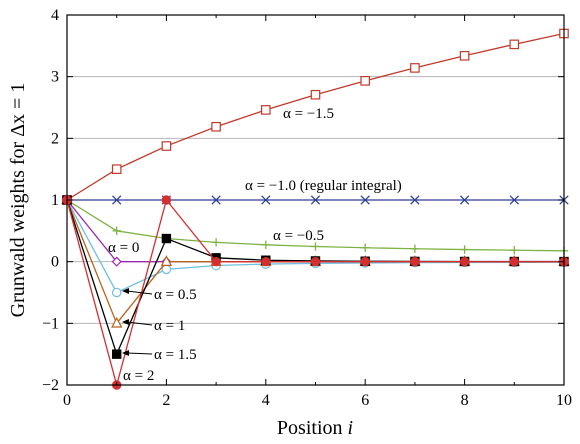  I want to click on y-tick-label: −2, so click(50, 385).